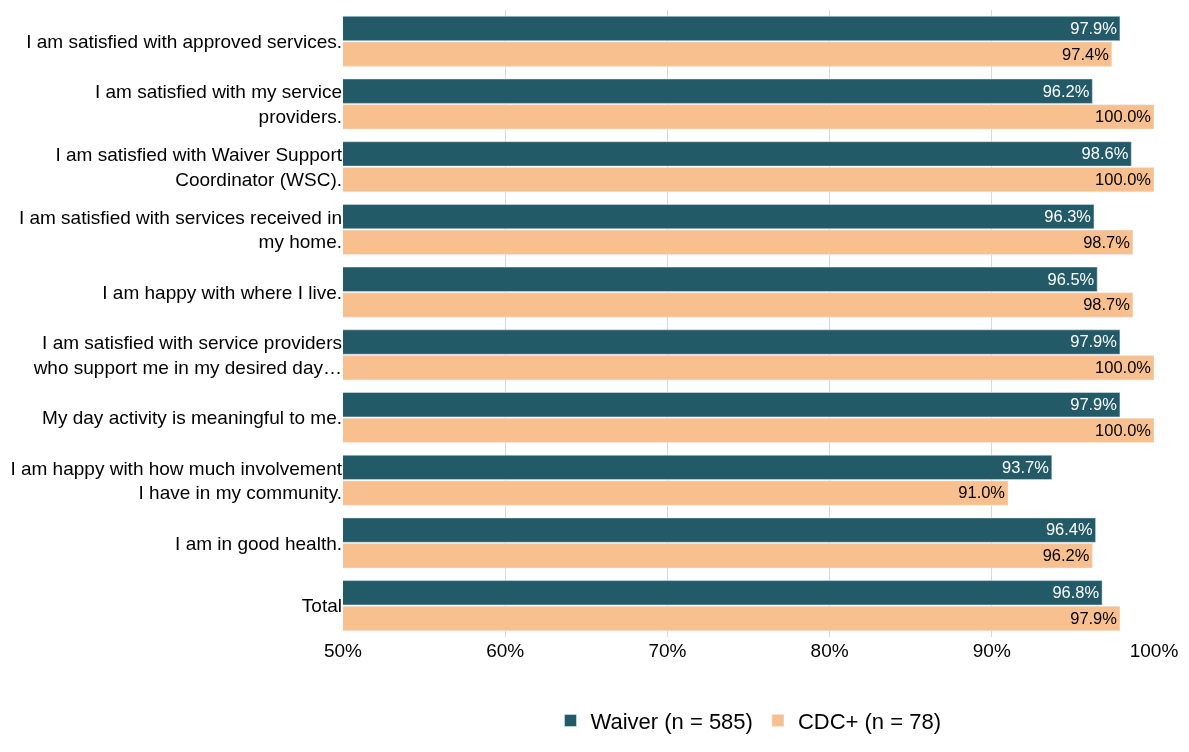 Image resolution: width=1189 pixels, height=752 pixels. Describe the element at coordinates (1076, 592) in the screenshot. I see `data-label: 96.8%` at that location.